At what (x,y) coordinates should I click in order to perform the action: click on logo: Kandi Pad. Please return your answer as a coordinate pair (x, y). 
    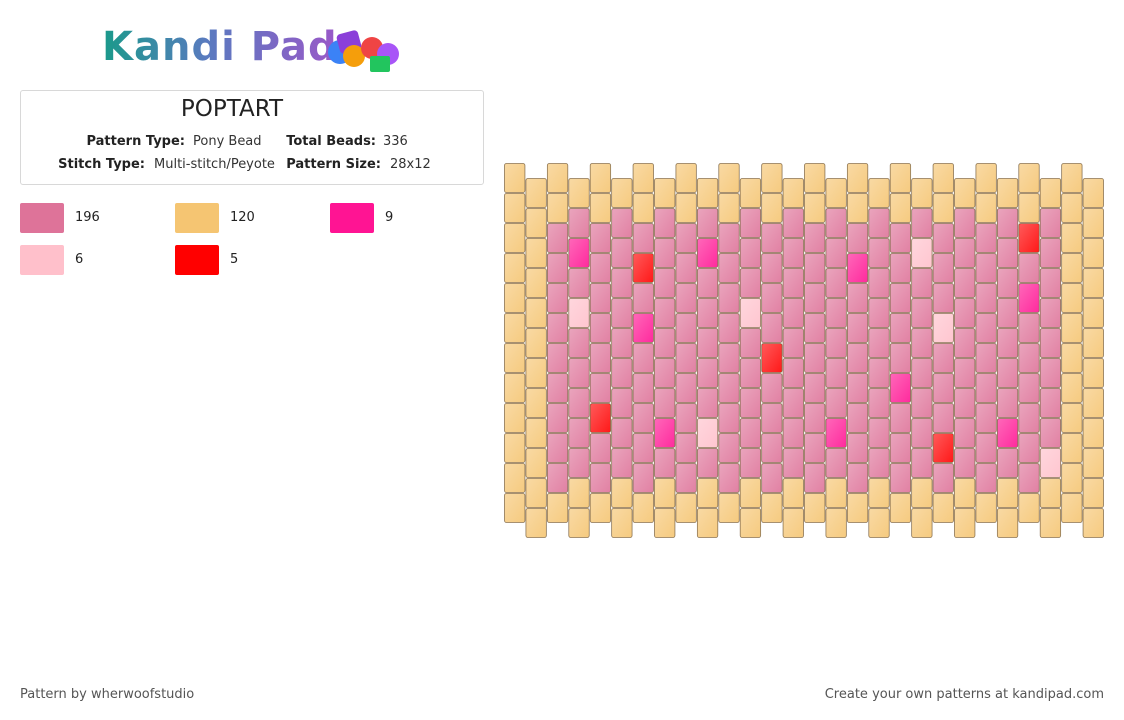
    Looking at the image, I should click on (220, 47).